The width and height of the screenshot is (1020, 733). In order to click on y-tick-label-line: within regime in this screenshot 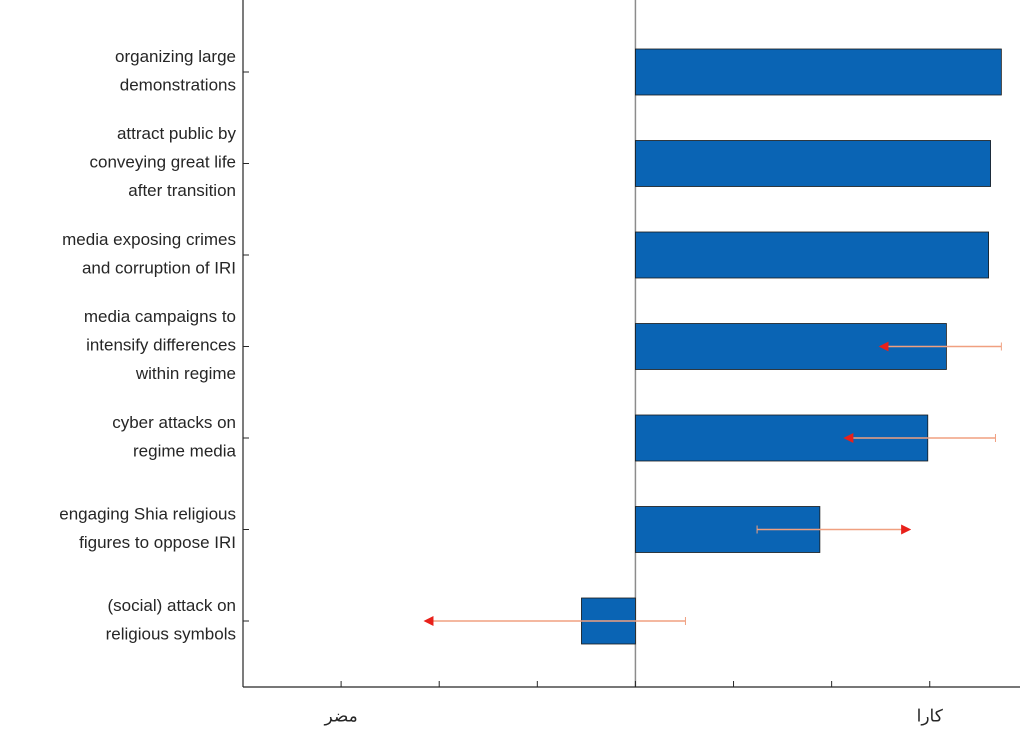, I will do `click(185, 373)`.